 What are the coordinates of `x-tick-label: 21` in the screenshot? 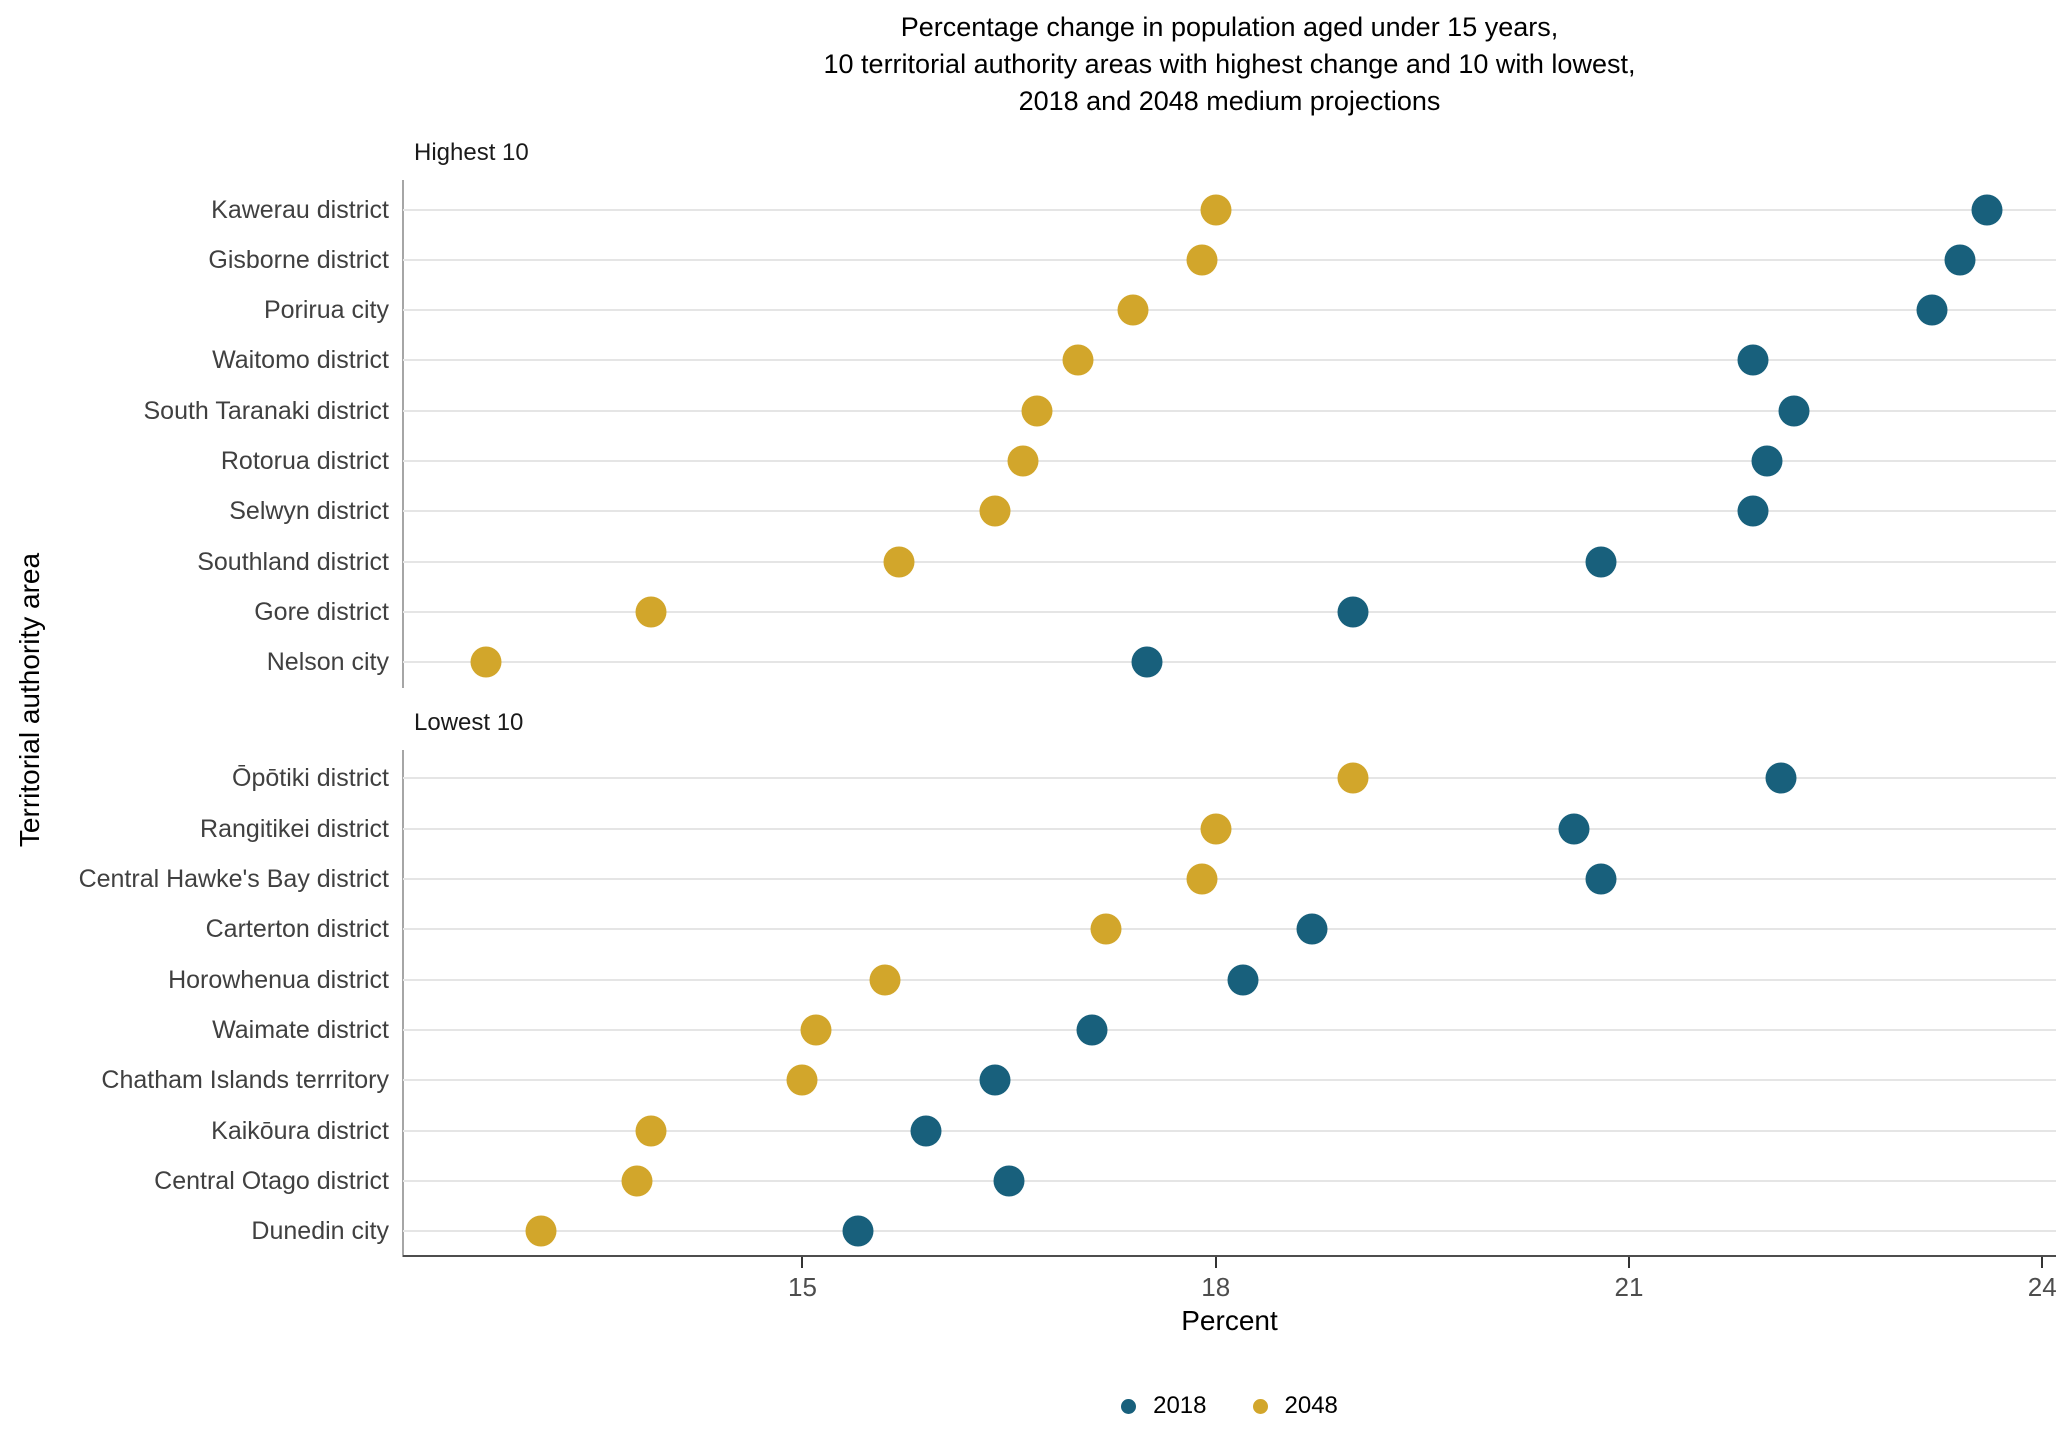 It's located at (1629, 1287).